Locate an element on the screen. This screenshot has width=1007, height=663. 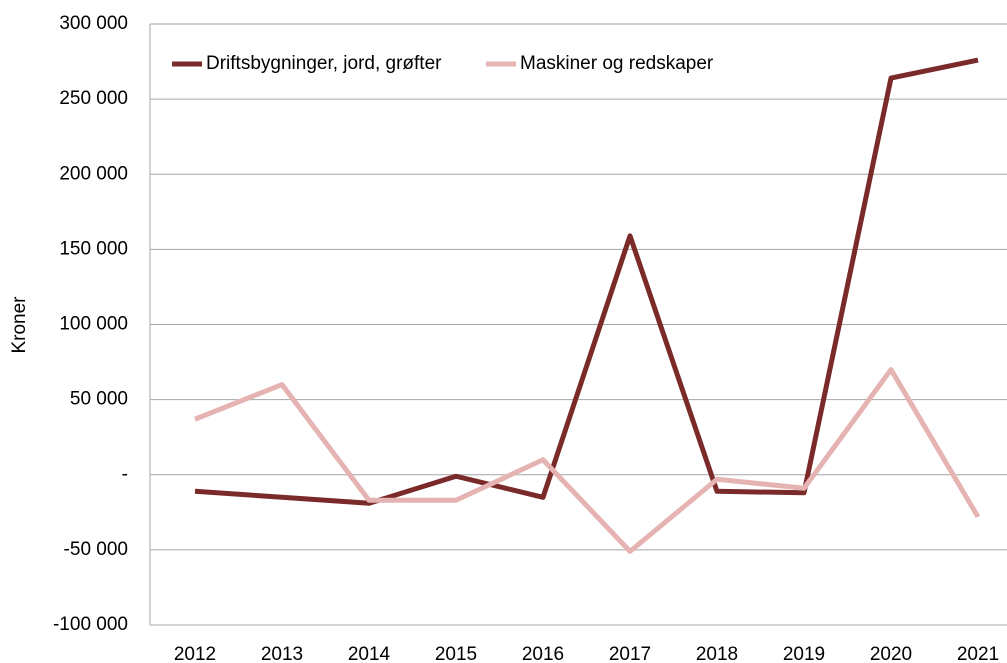
x-tick-label: 2015 is located at coordinates (456, 653).